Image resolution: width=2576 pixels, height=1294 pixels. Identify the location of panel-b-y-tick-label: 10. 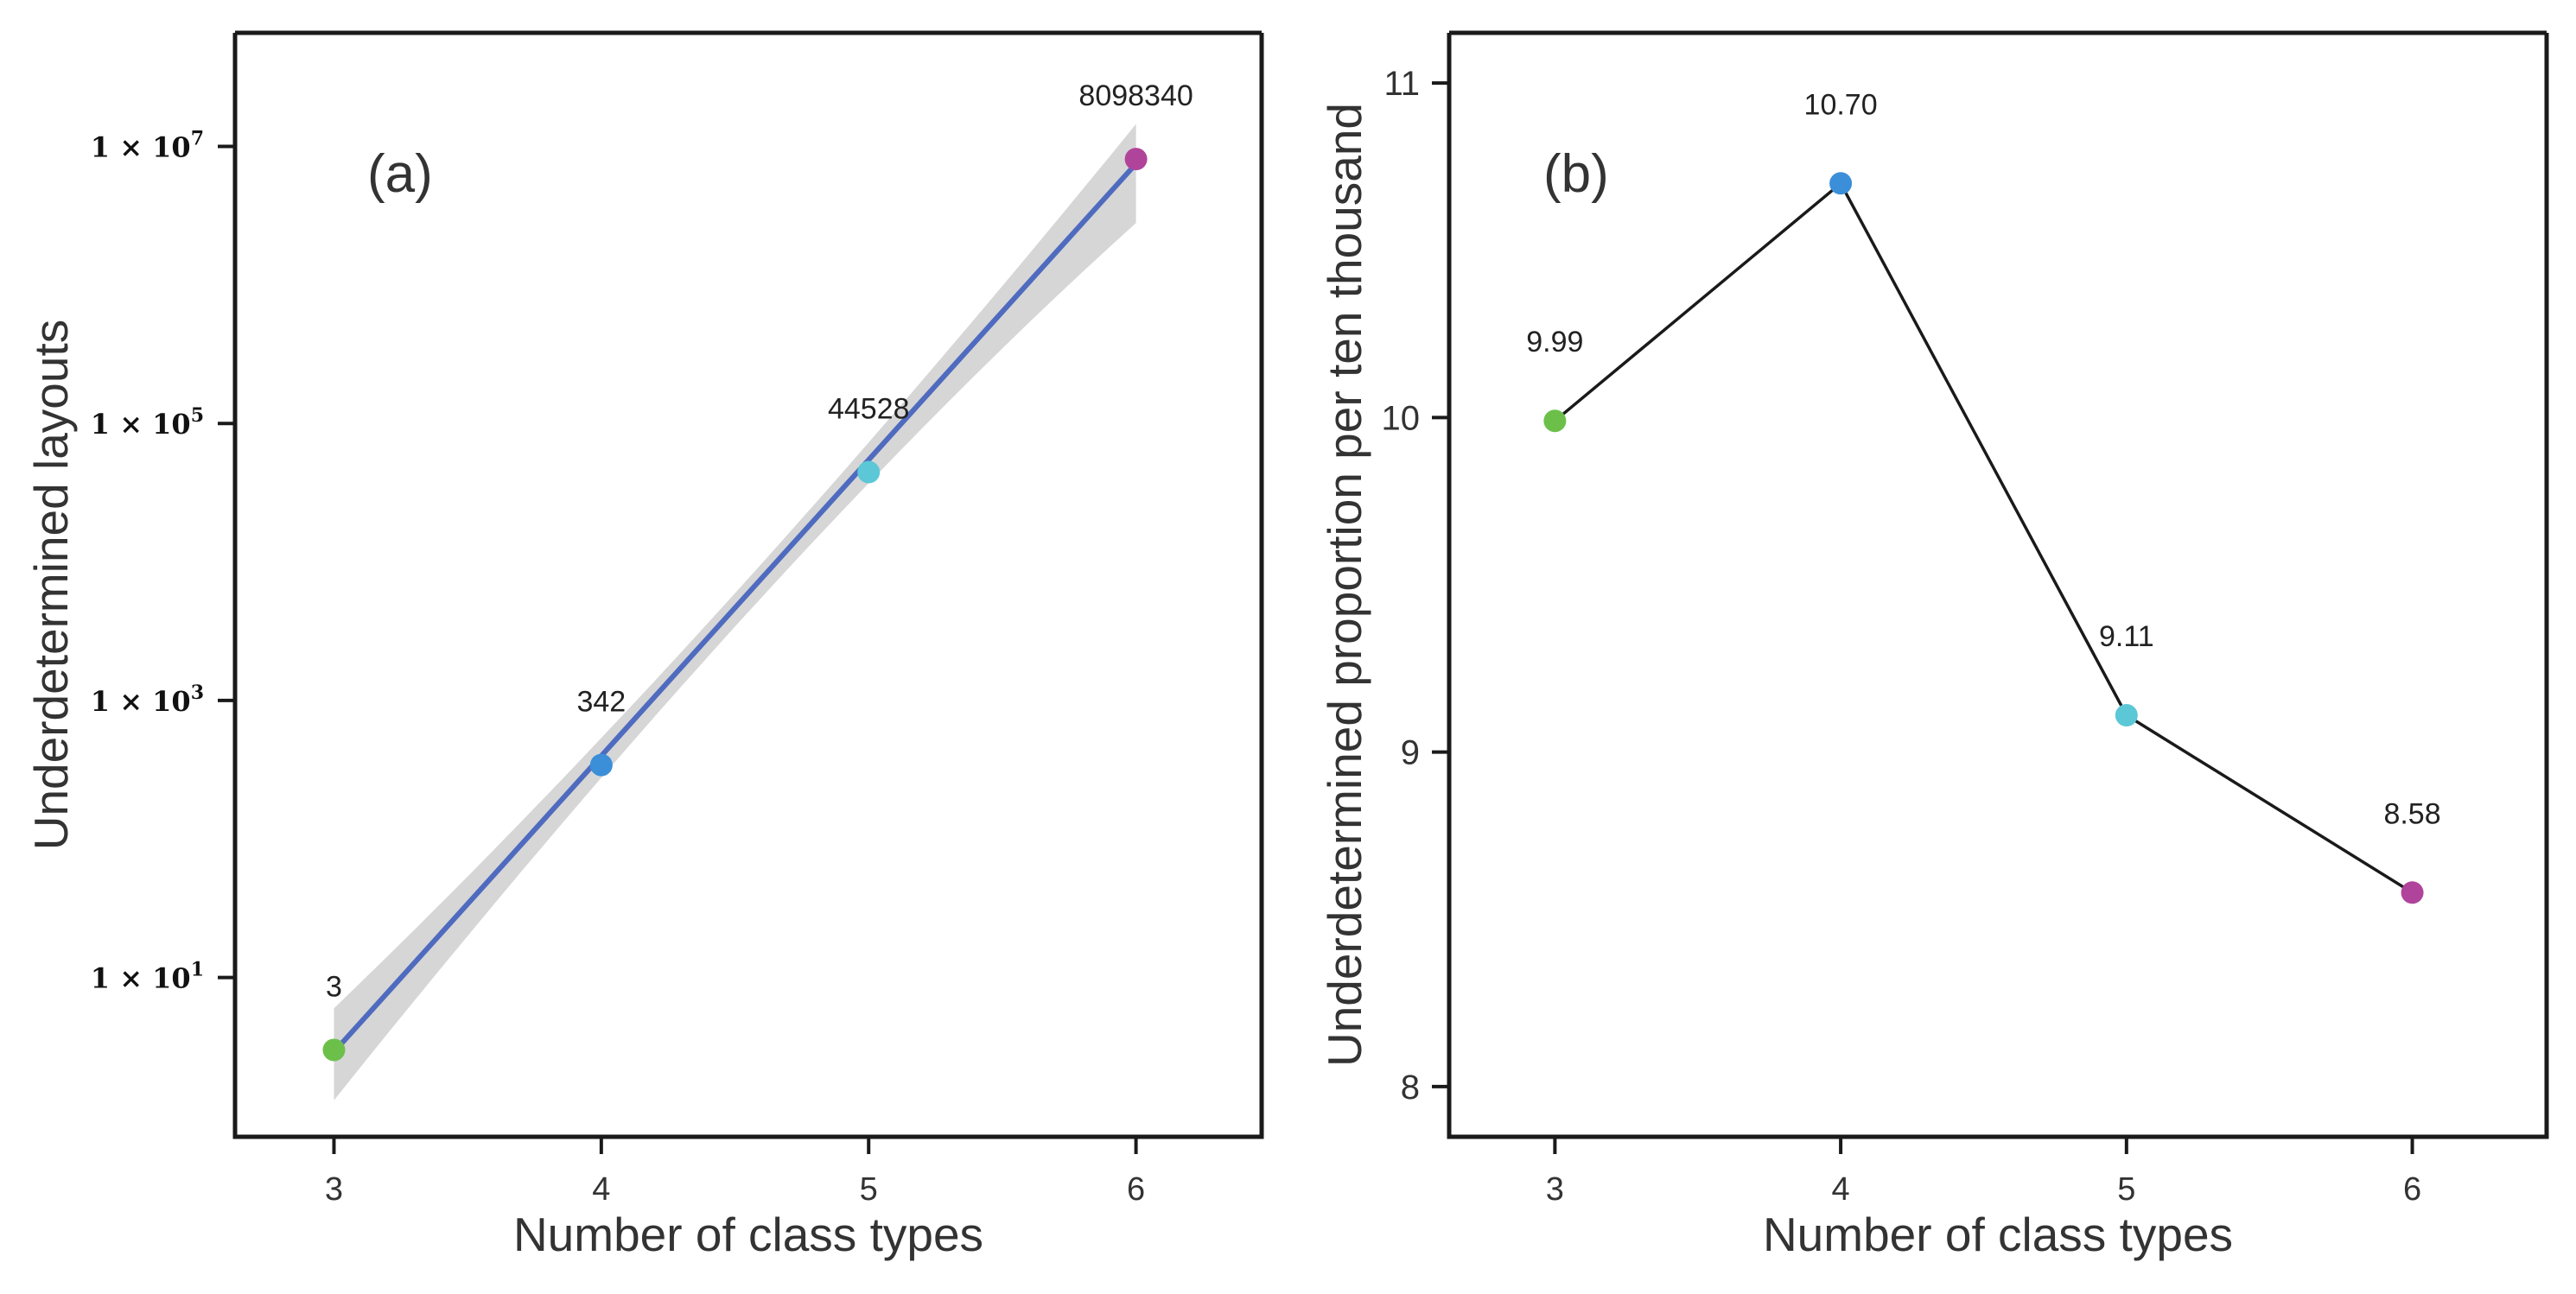
(1402, 418).